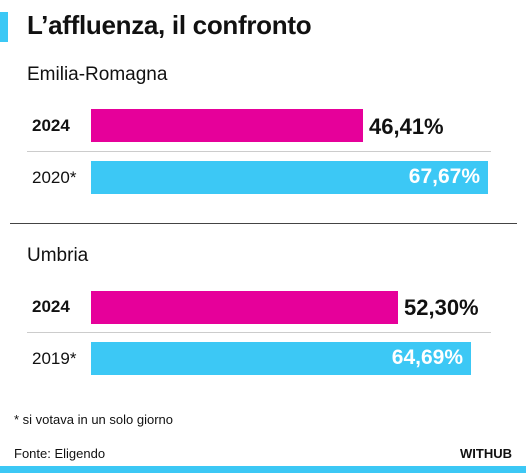 This screenshot has width=526, height=473. What do you see at coordinates (263, 223) in the screenshot?
I see `group-separator` at bounding box center [263, 223].